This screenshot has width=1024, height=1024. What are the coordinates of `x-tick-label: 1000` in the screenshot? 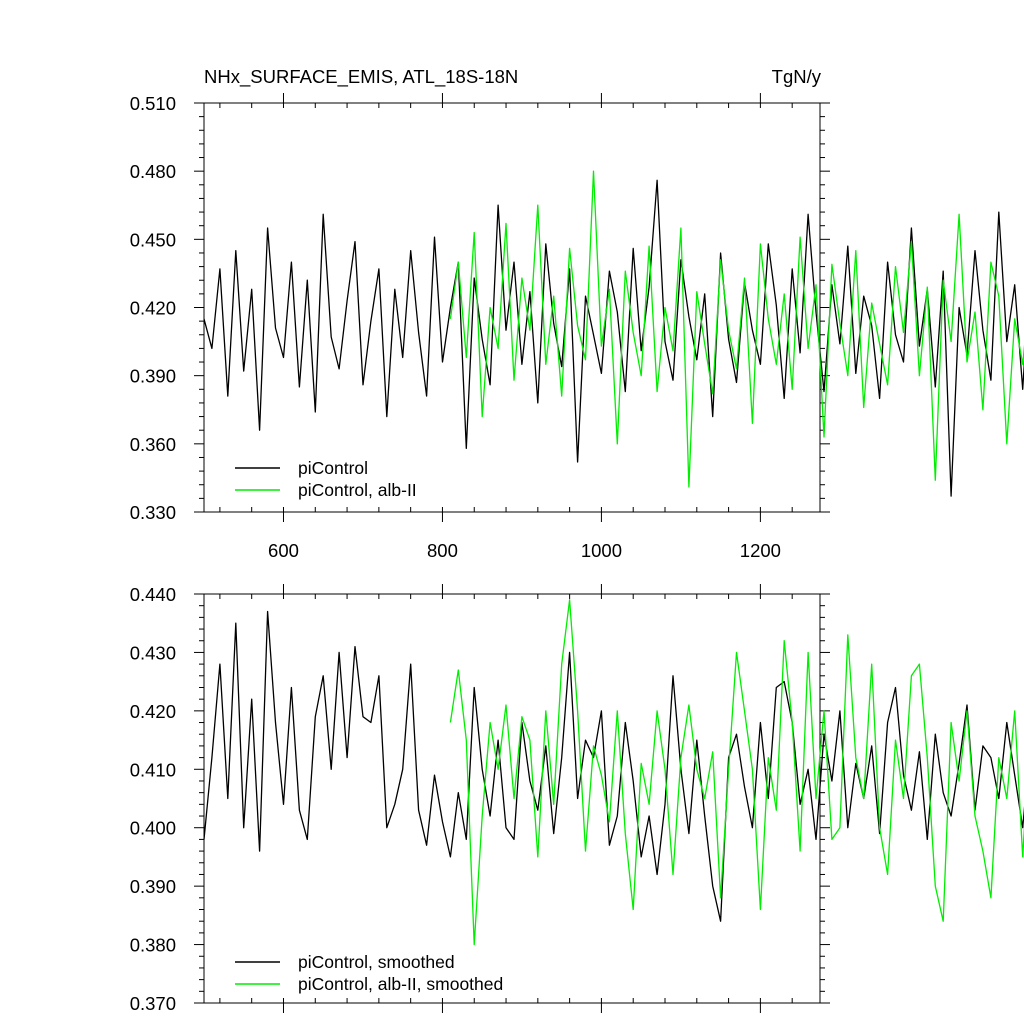 It's located at (601, 550).